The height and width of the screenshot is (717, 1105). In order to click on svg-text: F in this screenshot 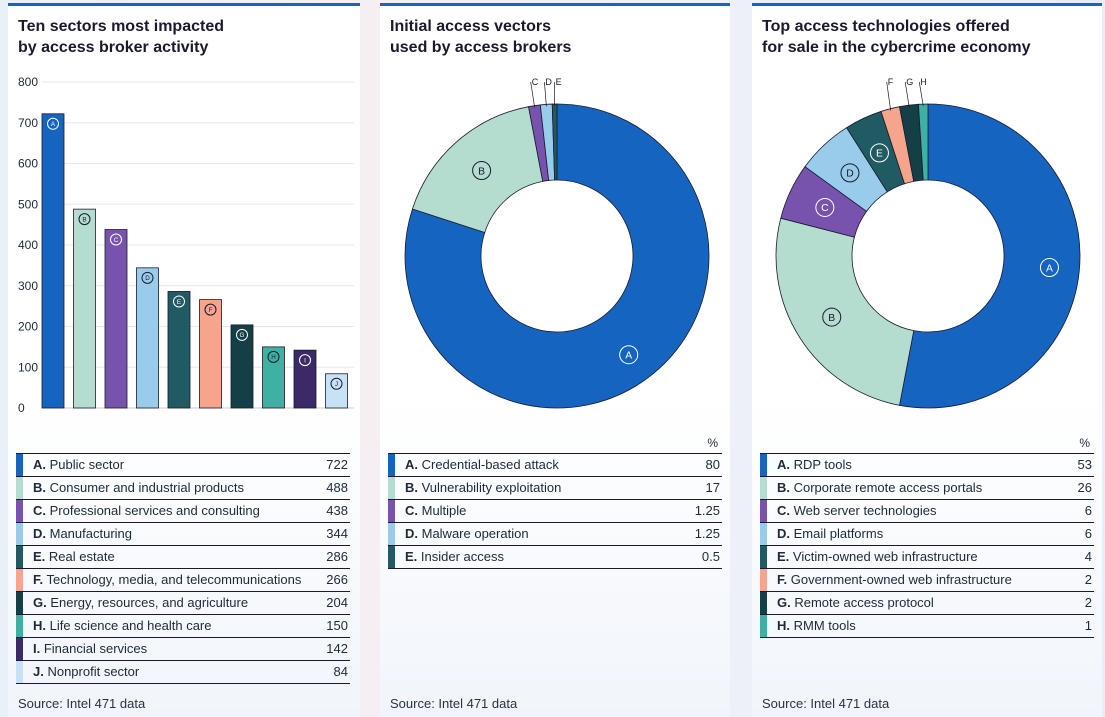, I will do `click(211, 310)`.